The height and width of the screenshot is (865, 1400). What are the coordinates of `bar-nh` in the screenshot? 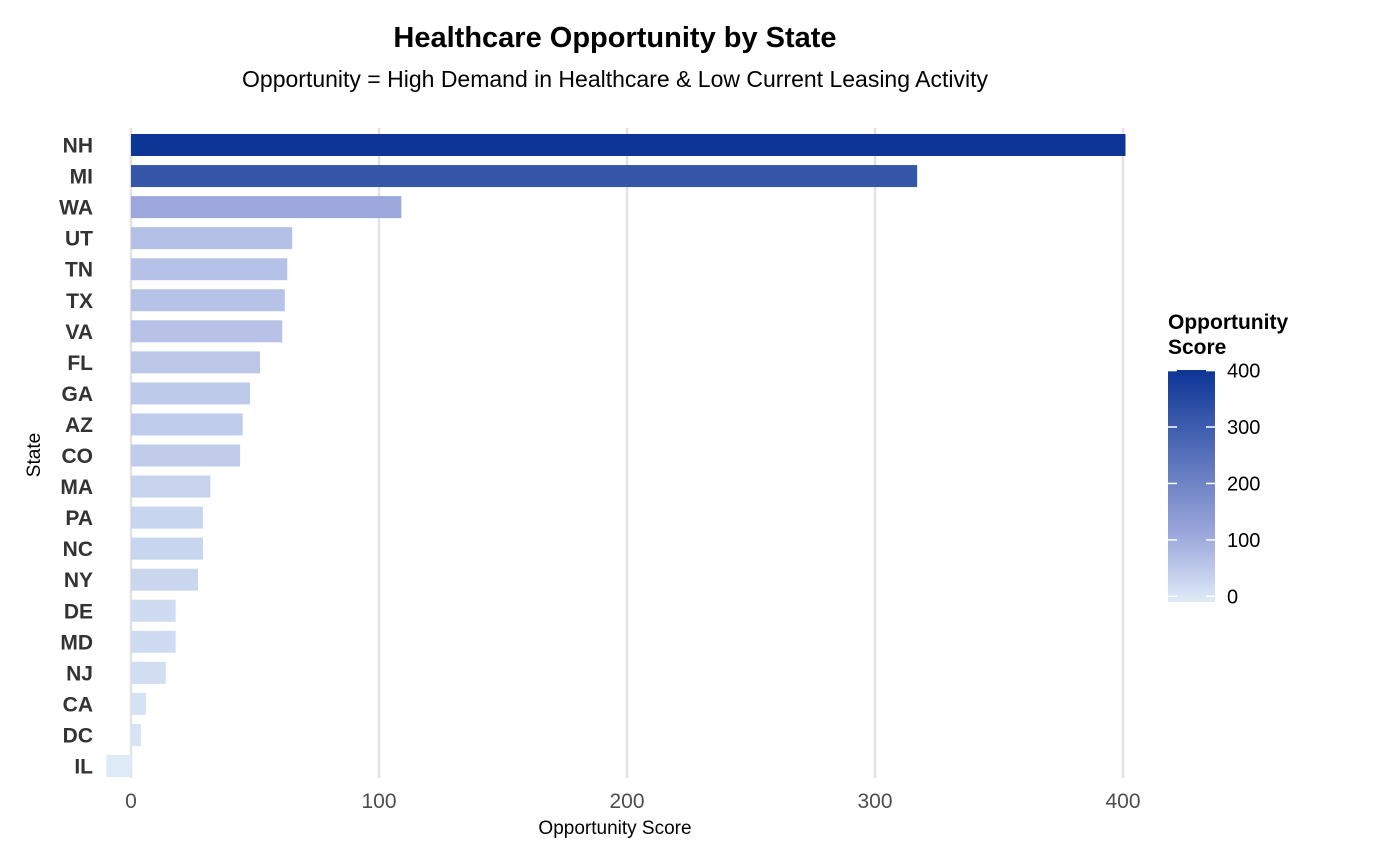 It's located at (628, 145).